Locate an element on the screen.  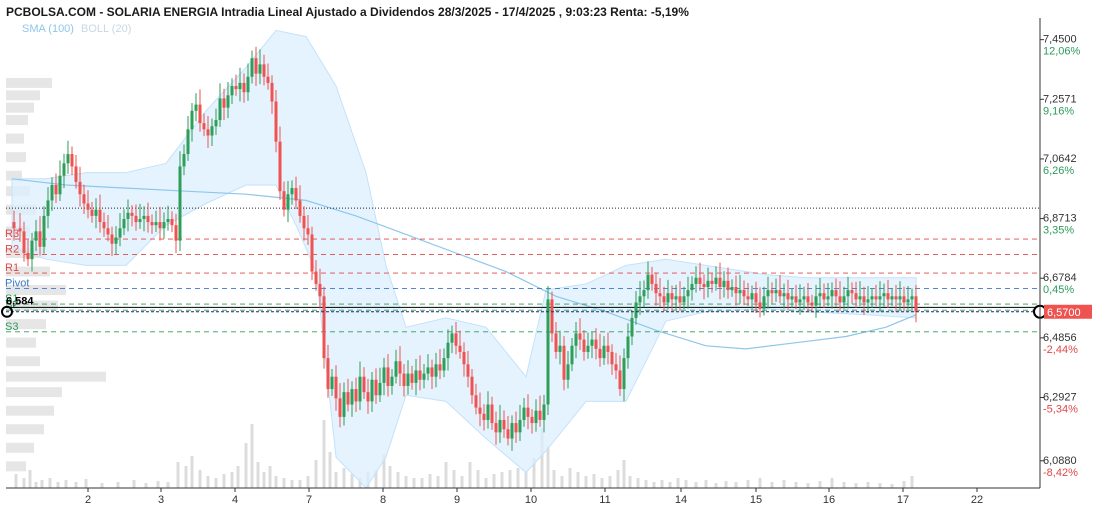
time-tick-label: 4 is located at coordinates (235, 500).